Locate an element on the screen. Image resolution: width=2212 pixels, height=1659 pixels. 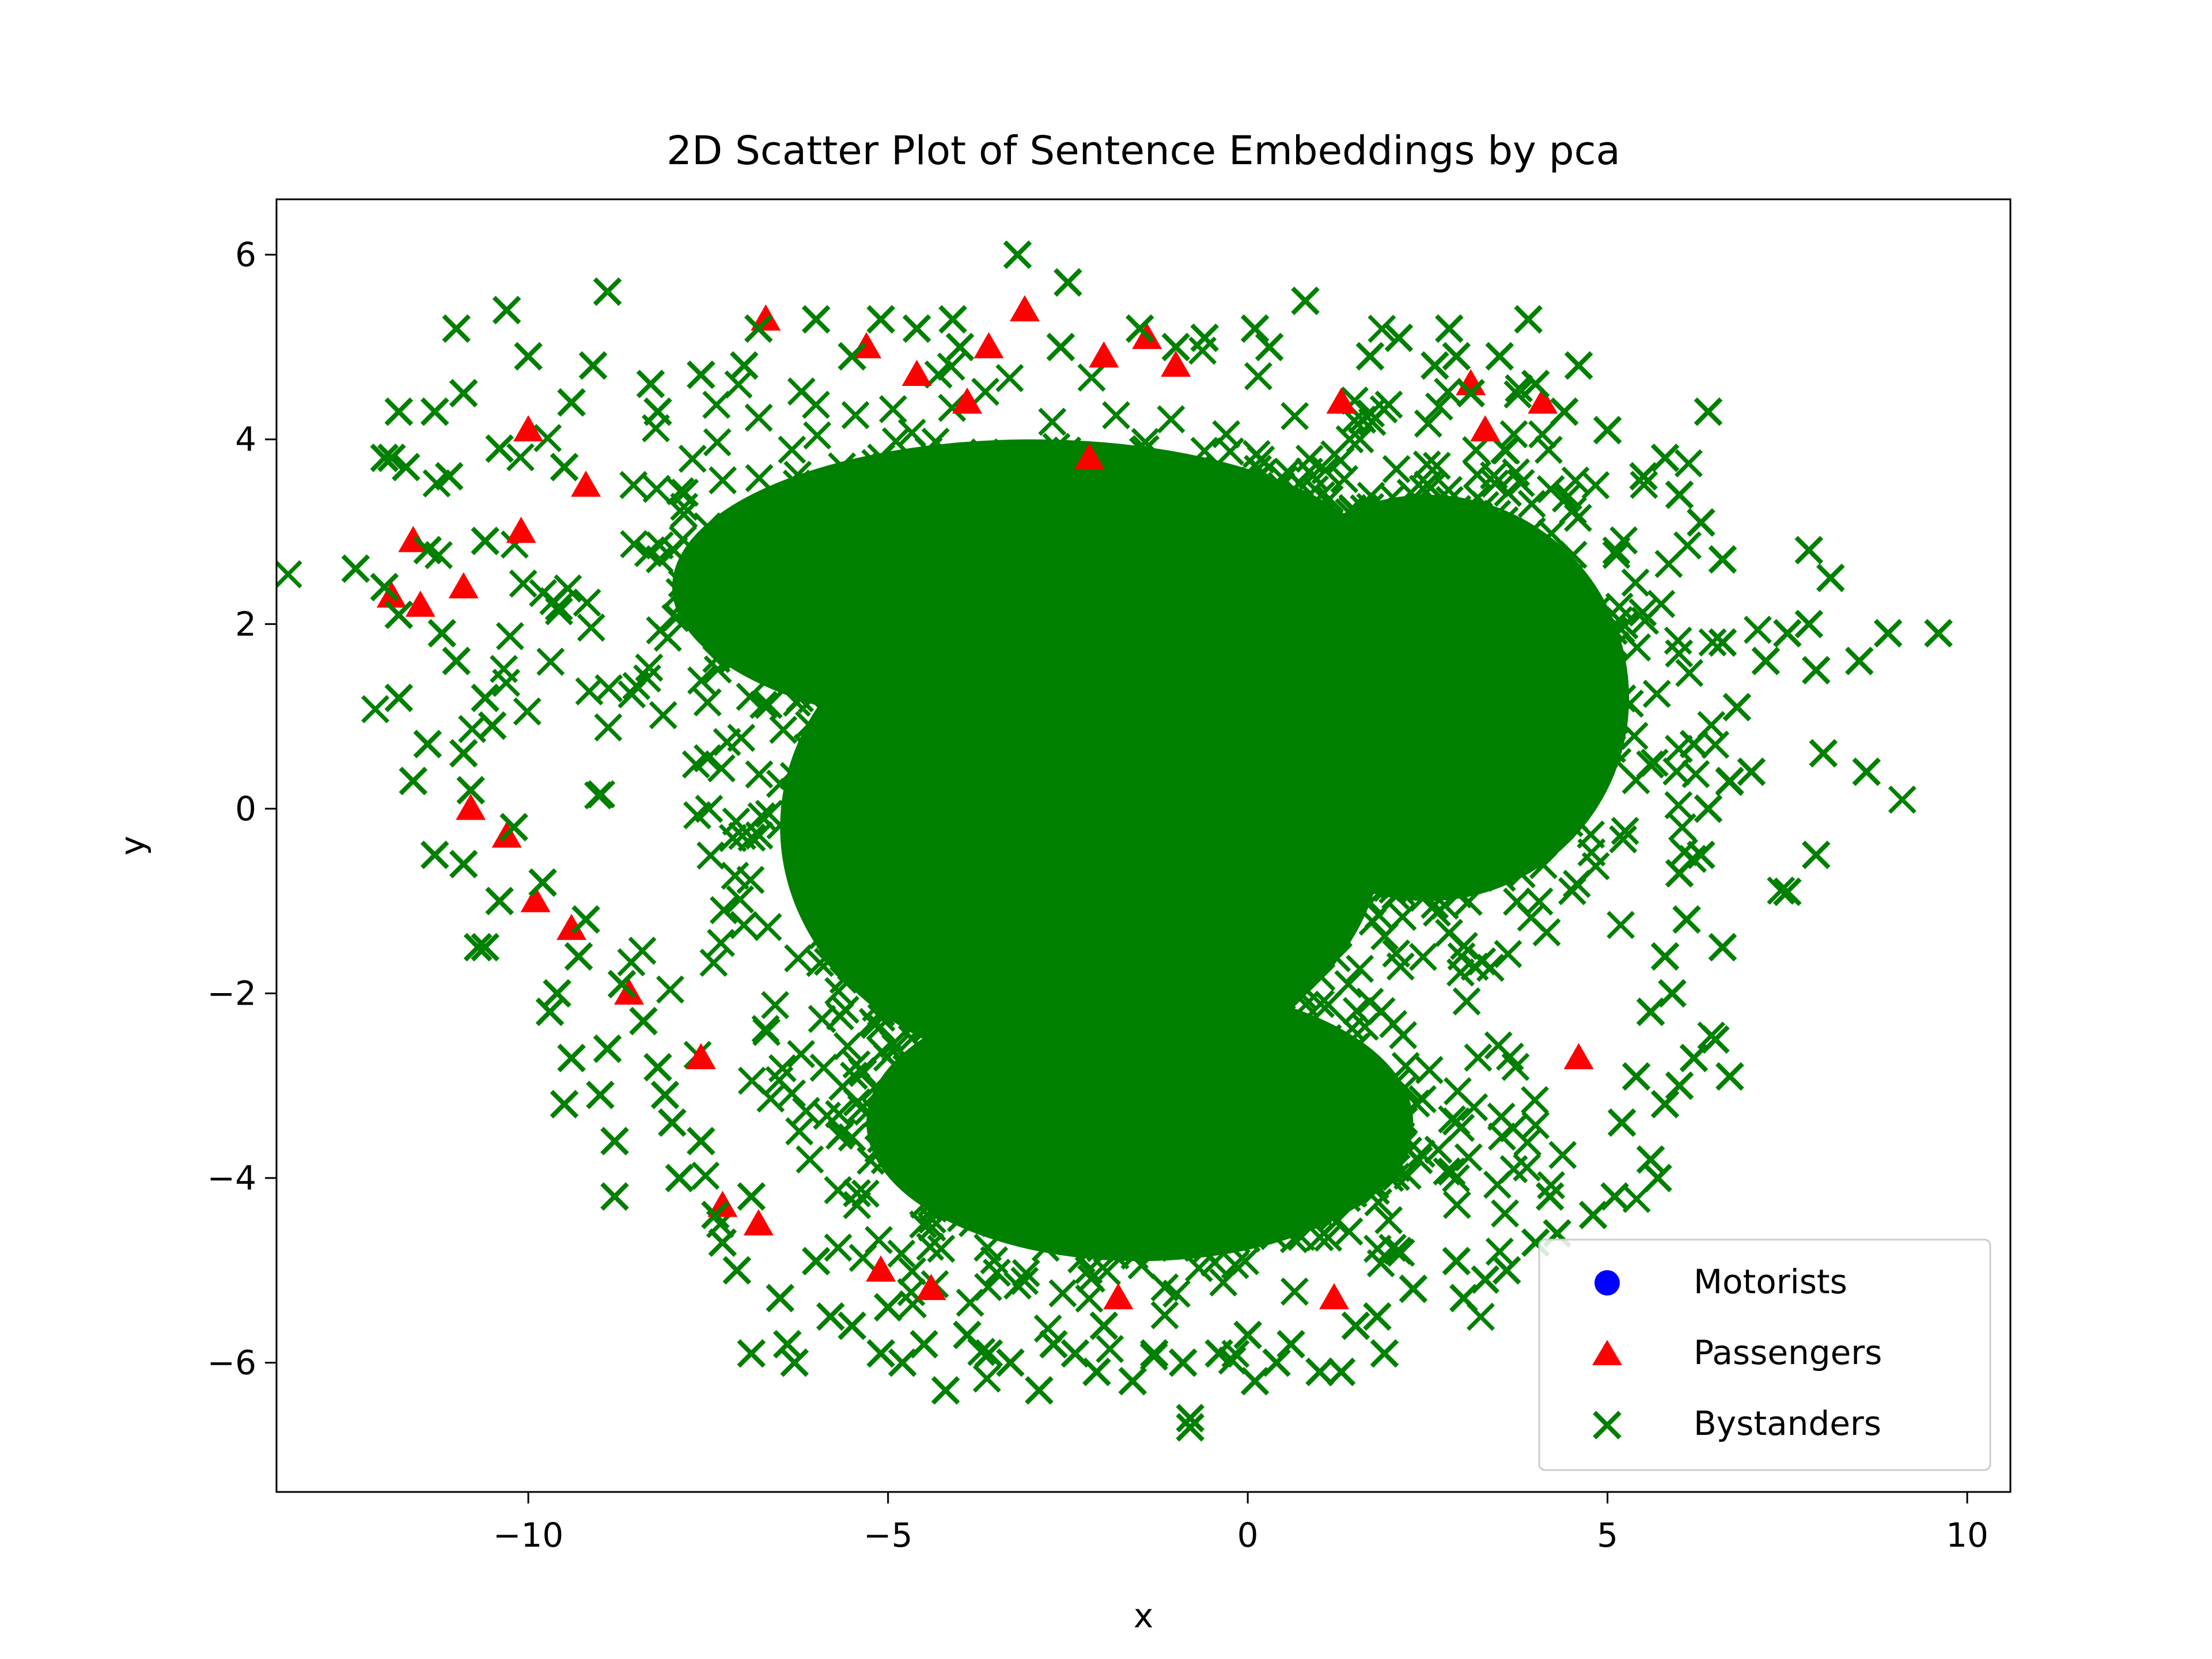
legend-box is located at coordinates (1764, 1354).